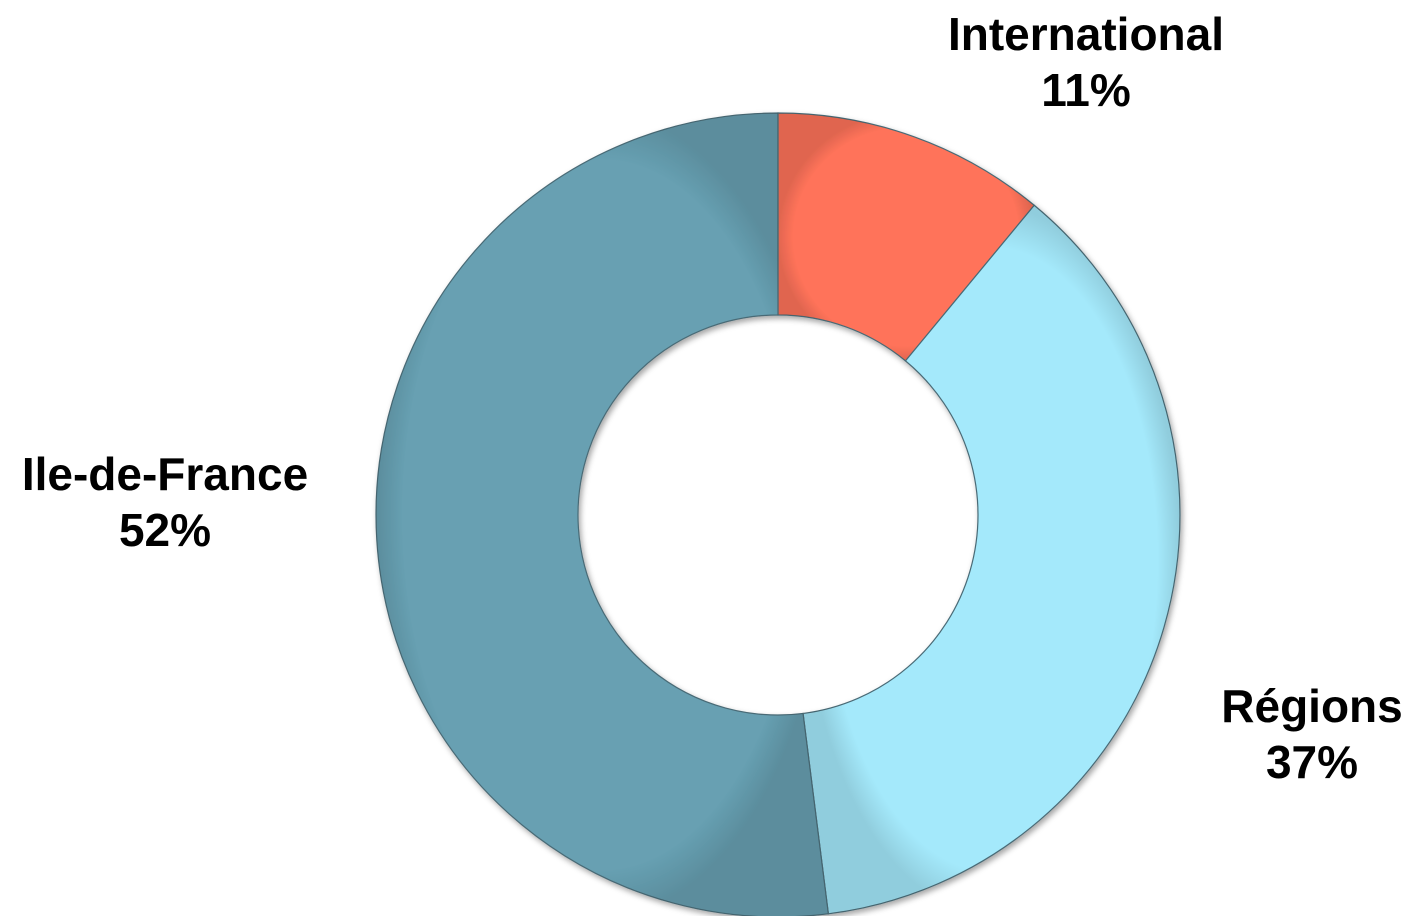 The width and height of the screenshot is (1414, 921). I want to click on slice-category-ile-de-france: Ile-de-France, so click(165, 474).